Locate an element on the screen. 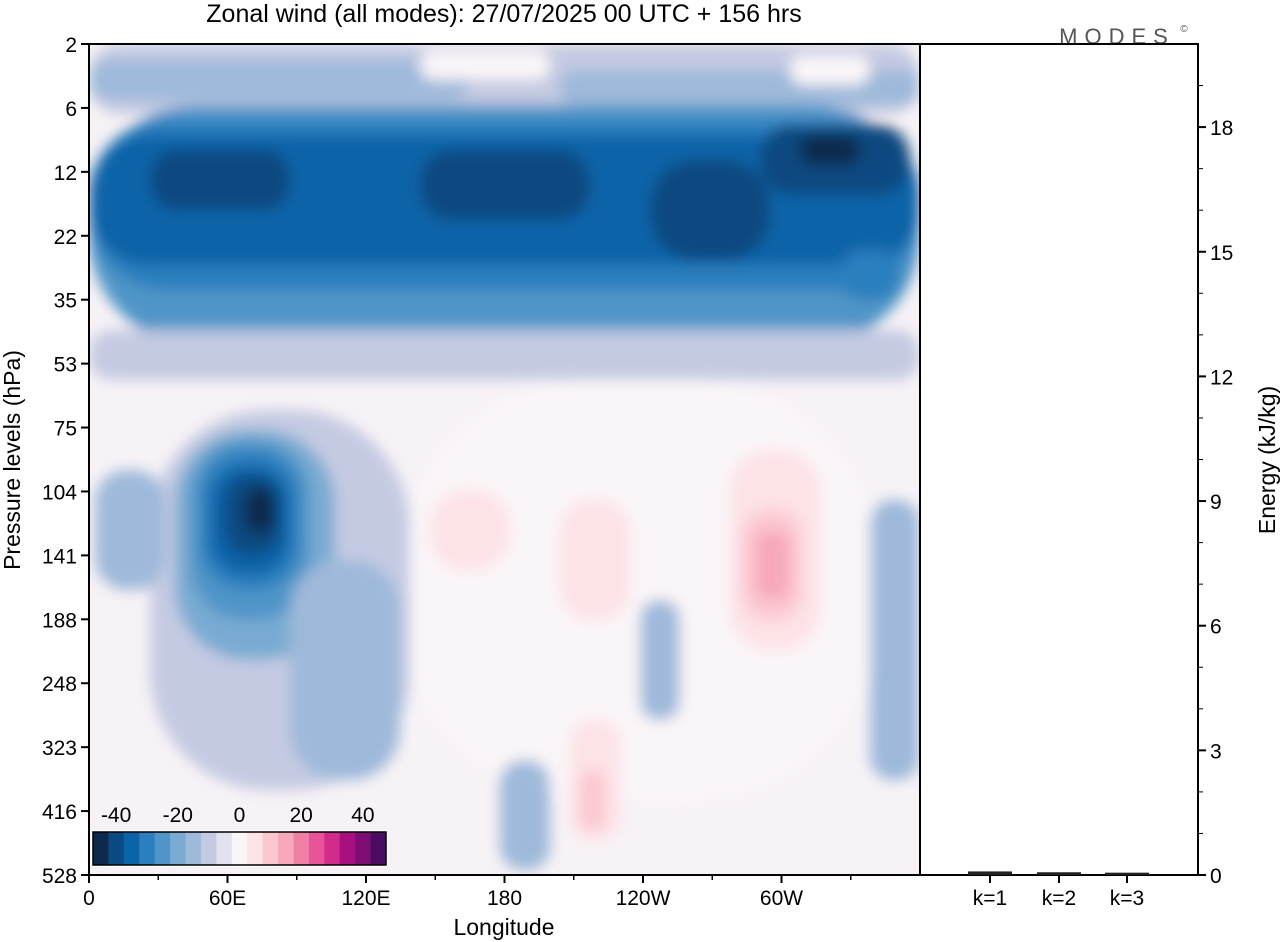 This screenshot has height=942, width=1280. brand-copyright-mark: © is located at coordinates (1184, 29).